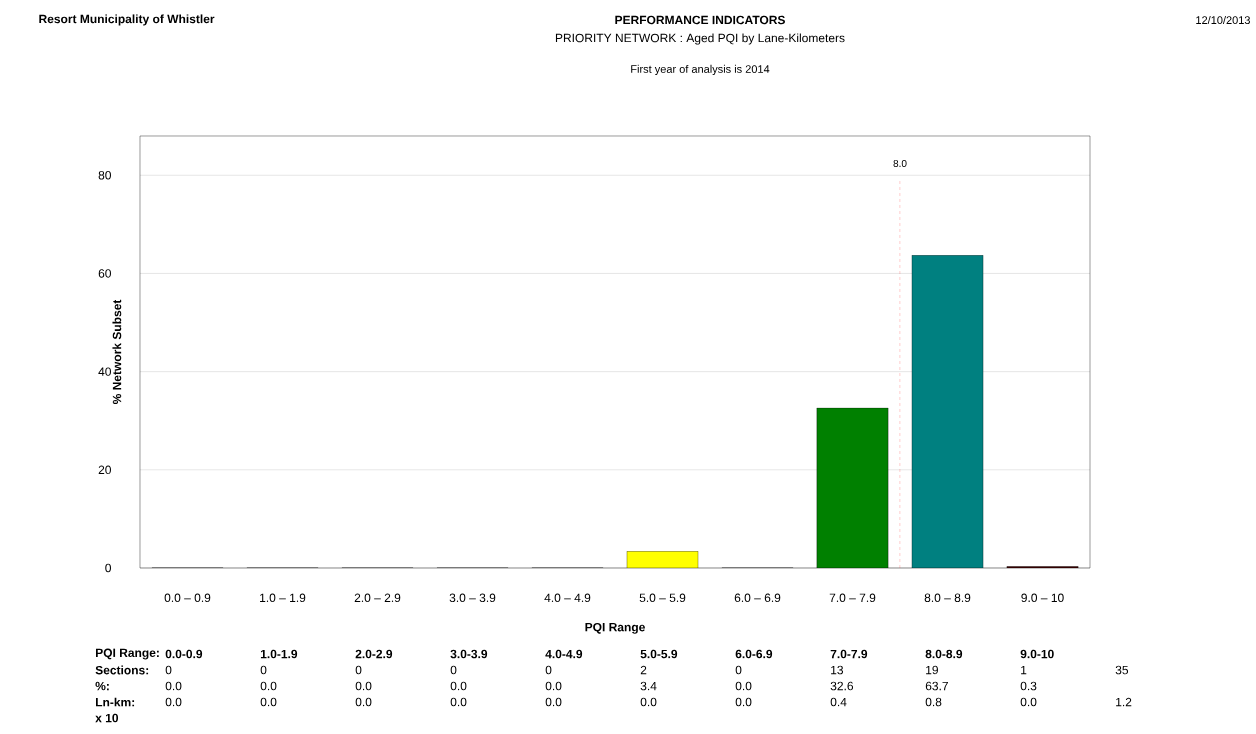  What do you see at coordinates (279, 654) in the screenshot?
I see `text: 1.0-1.9` at bounding box center [279, 654].